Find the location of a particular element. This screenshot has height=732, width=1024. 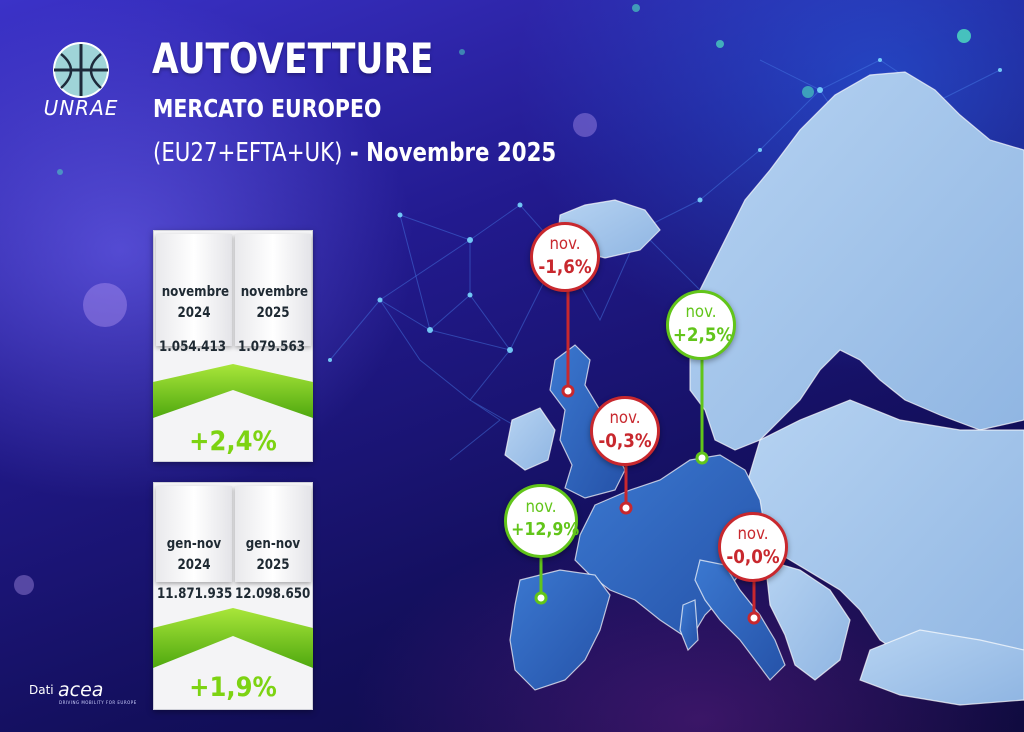

uk-marker-bubble: nov. -1,6% is located at coordinates (565, 257).